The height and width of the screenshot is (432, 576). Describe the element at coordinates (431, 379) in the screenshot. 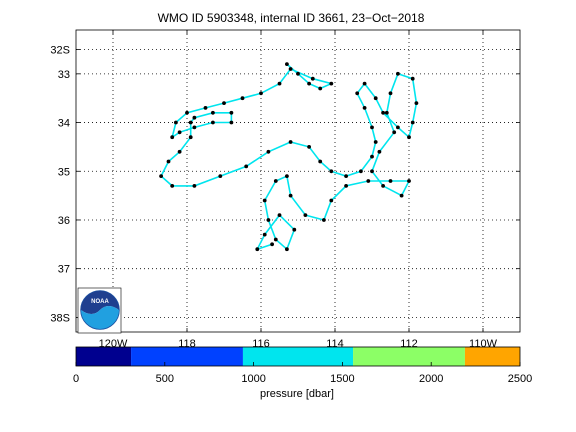

I see `colorbar-tick-label: 2000` at that location.